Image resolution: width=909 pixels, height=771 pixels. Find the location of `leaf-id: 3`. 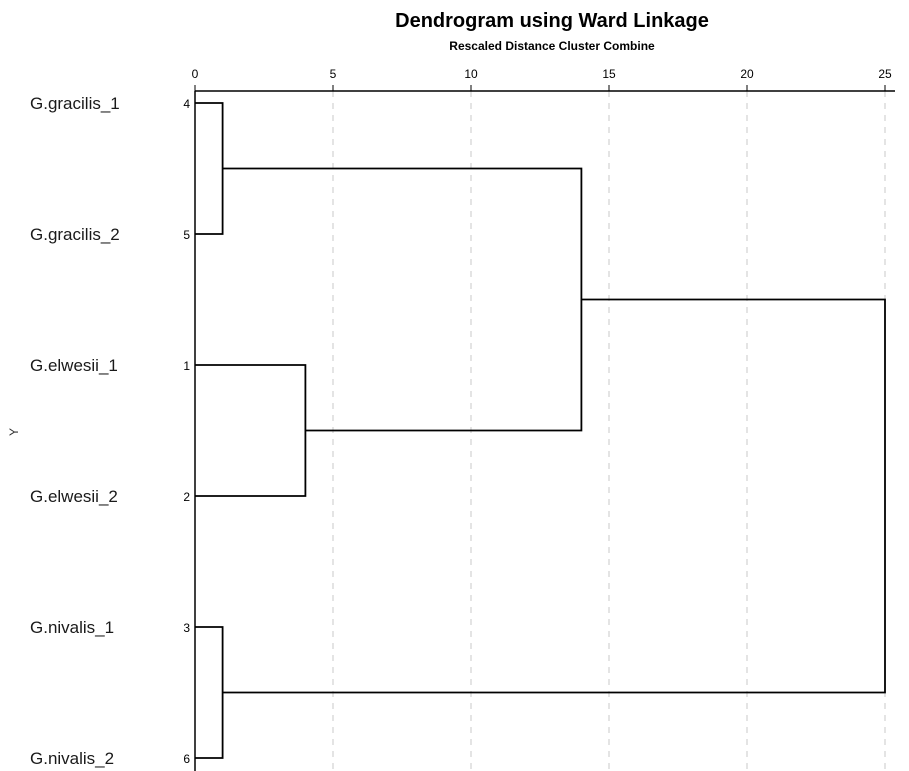

leaf-id: 3 is located at coordinates (186, 628).